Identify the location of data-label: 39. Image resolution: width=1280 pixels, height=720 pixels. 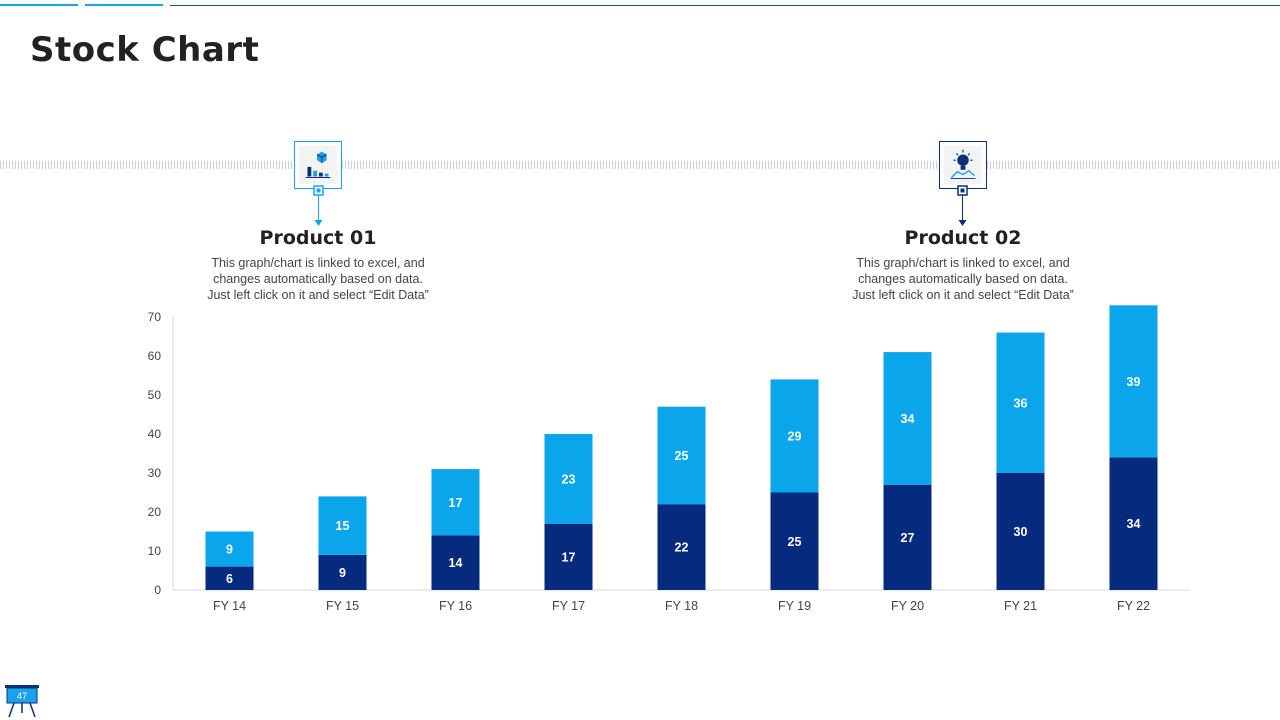
(1134, 382).